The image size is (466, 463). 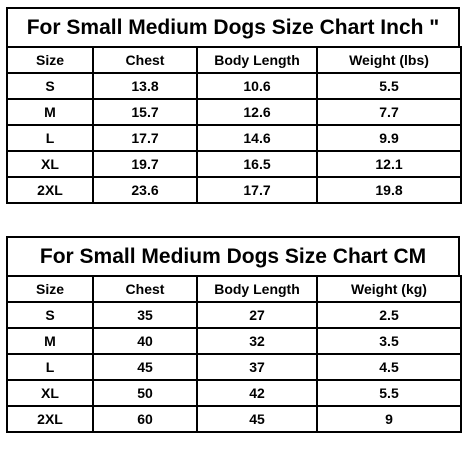 What do you see at coordinates (389, 419) in the screenshot?
I see `cell-weight: 9` at bounding box center [389, 419].